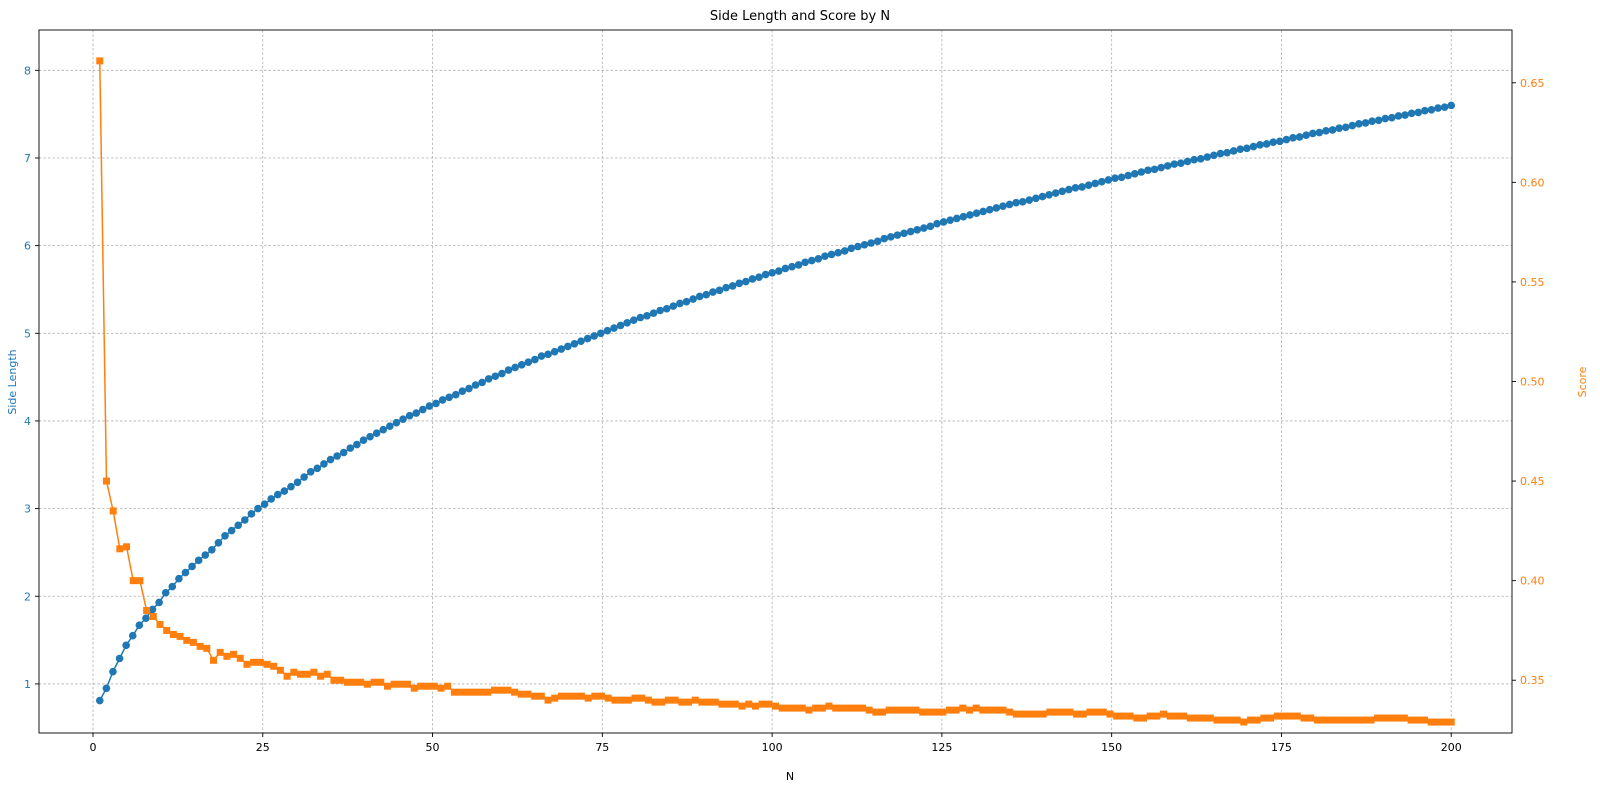 The height and width of the screenshot is (792, 1600). I want to click on right-tick-label: 0.50, so click(1532, 382).